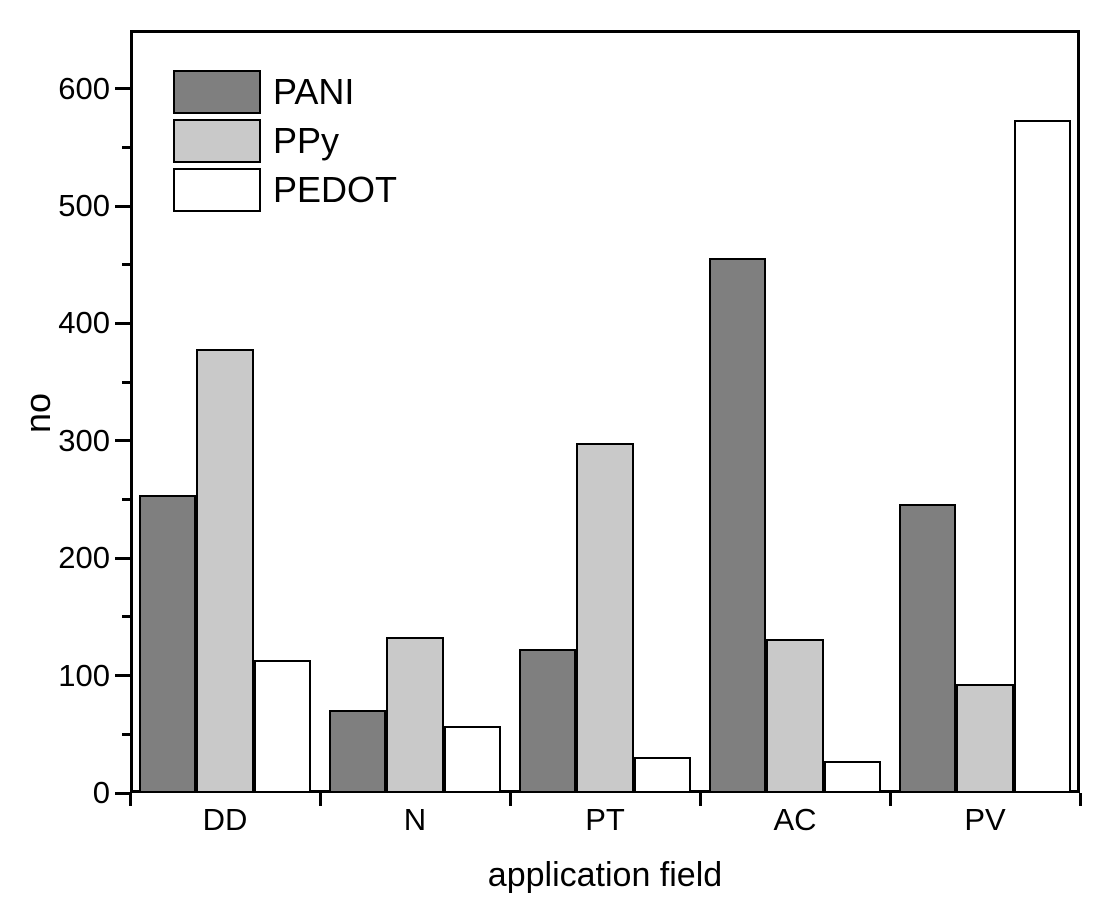 The image size is (1101, 919). I want to click on x-category-label: DD, so click(225, 819).